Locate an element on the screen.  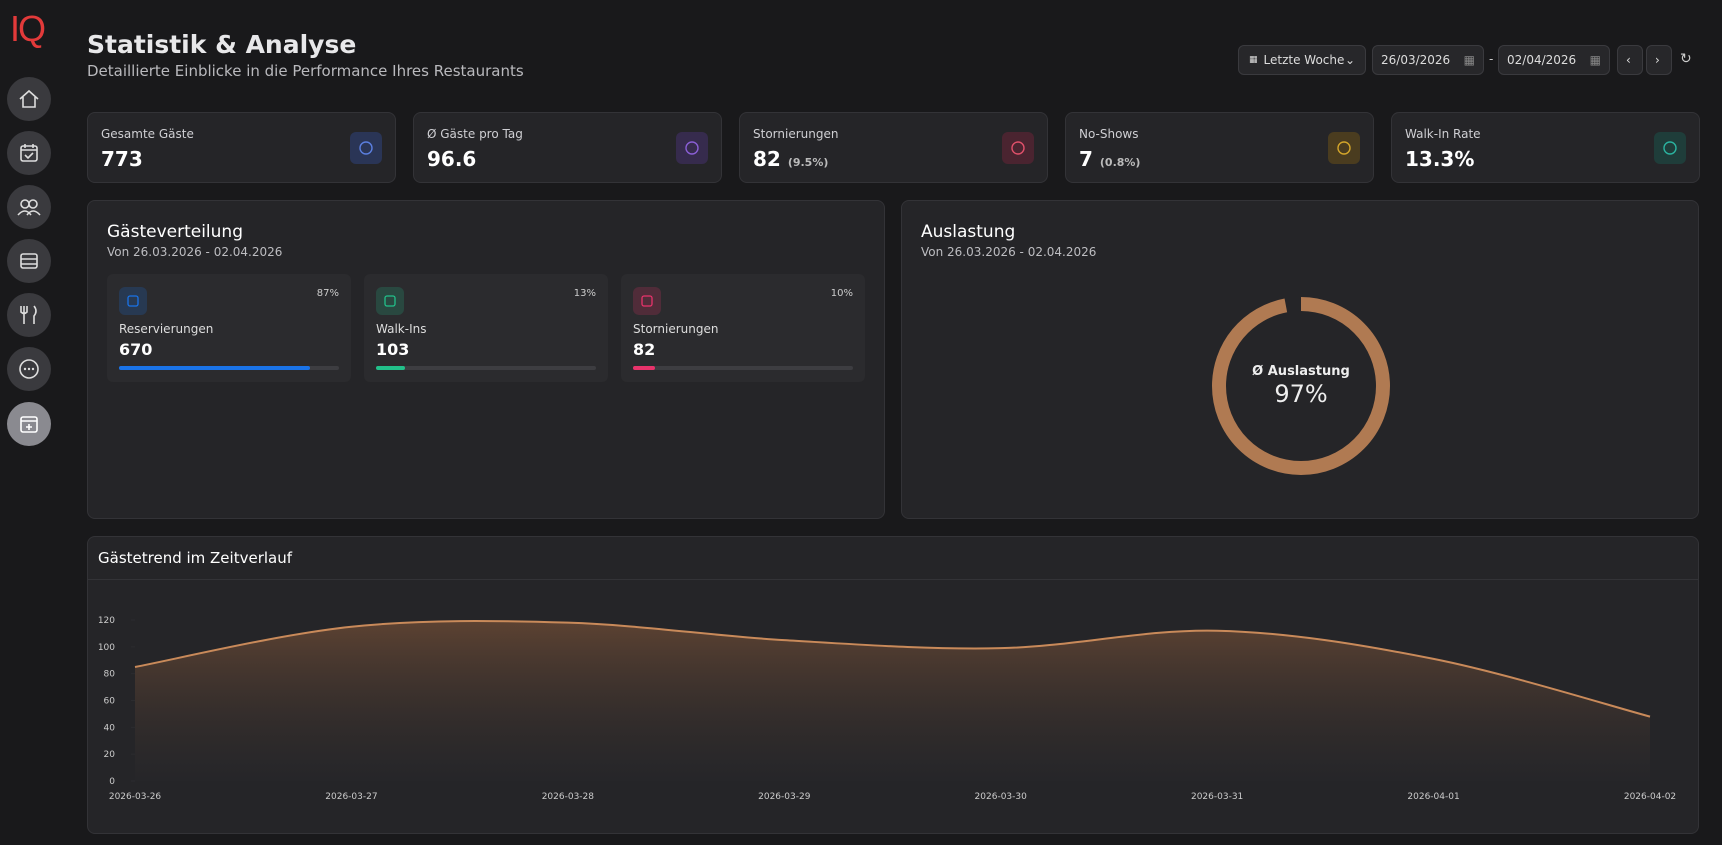
range-select: ▦ Letzte Woche ⌄ is located at coordinates (1302, 60).